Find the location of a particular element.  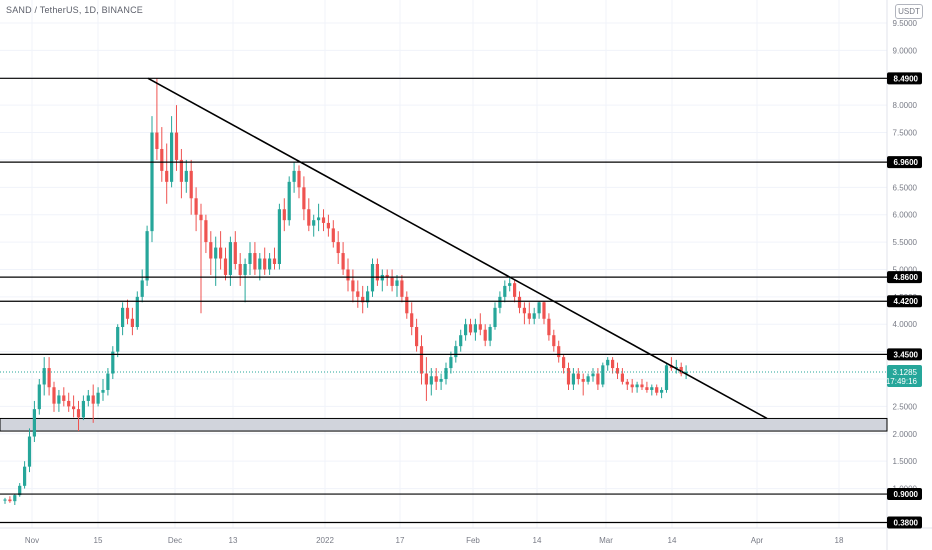

y-tick-label: 2.0000 is located at coordinates (905, 434).